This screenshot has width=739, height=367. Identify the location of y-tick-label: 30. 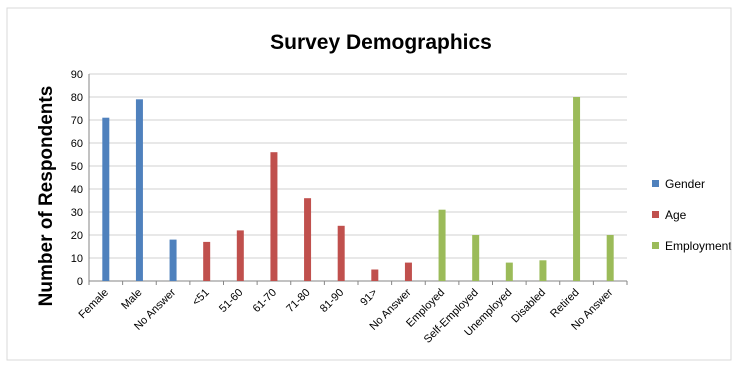
(77, 213).